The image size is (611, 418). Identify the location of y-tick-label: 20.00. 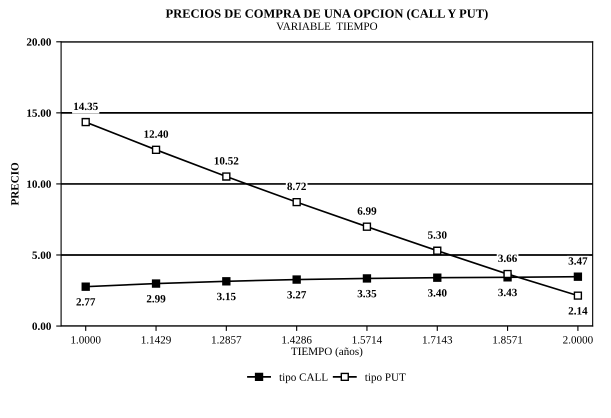
(38, 42).